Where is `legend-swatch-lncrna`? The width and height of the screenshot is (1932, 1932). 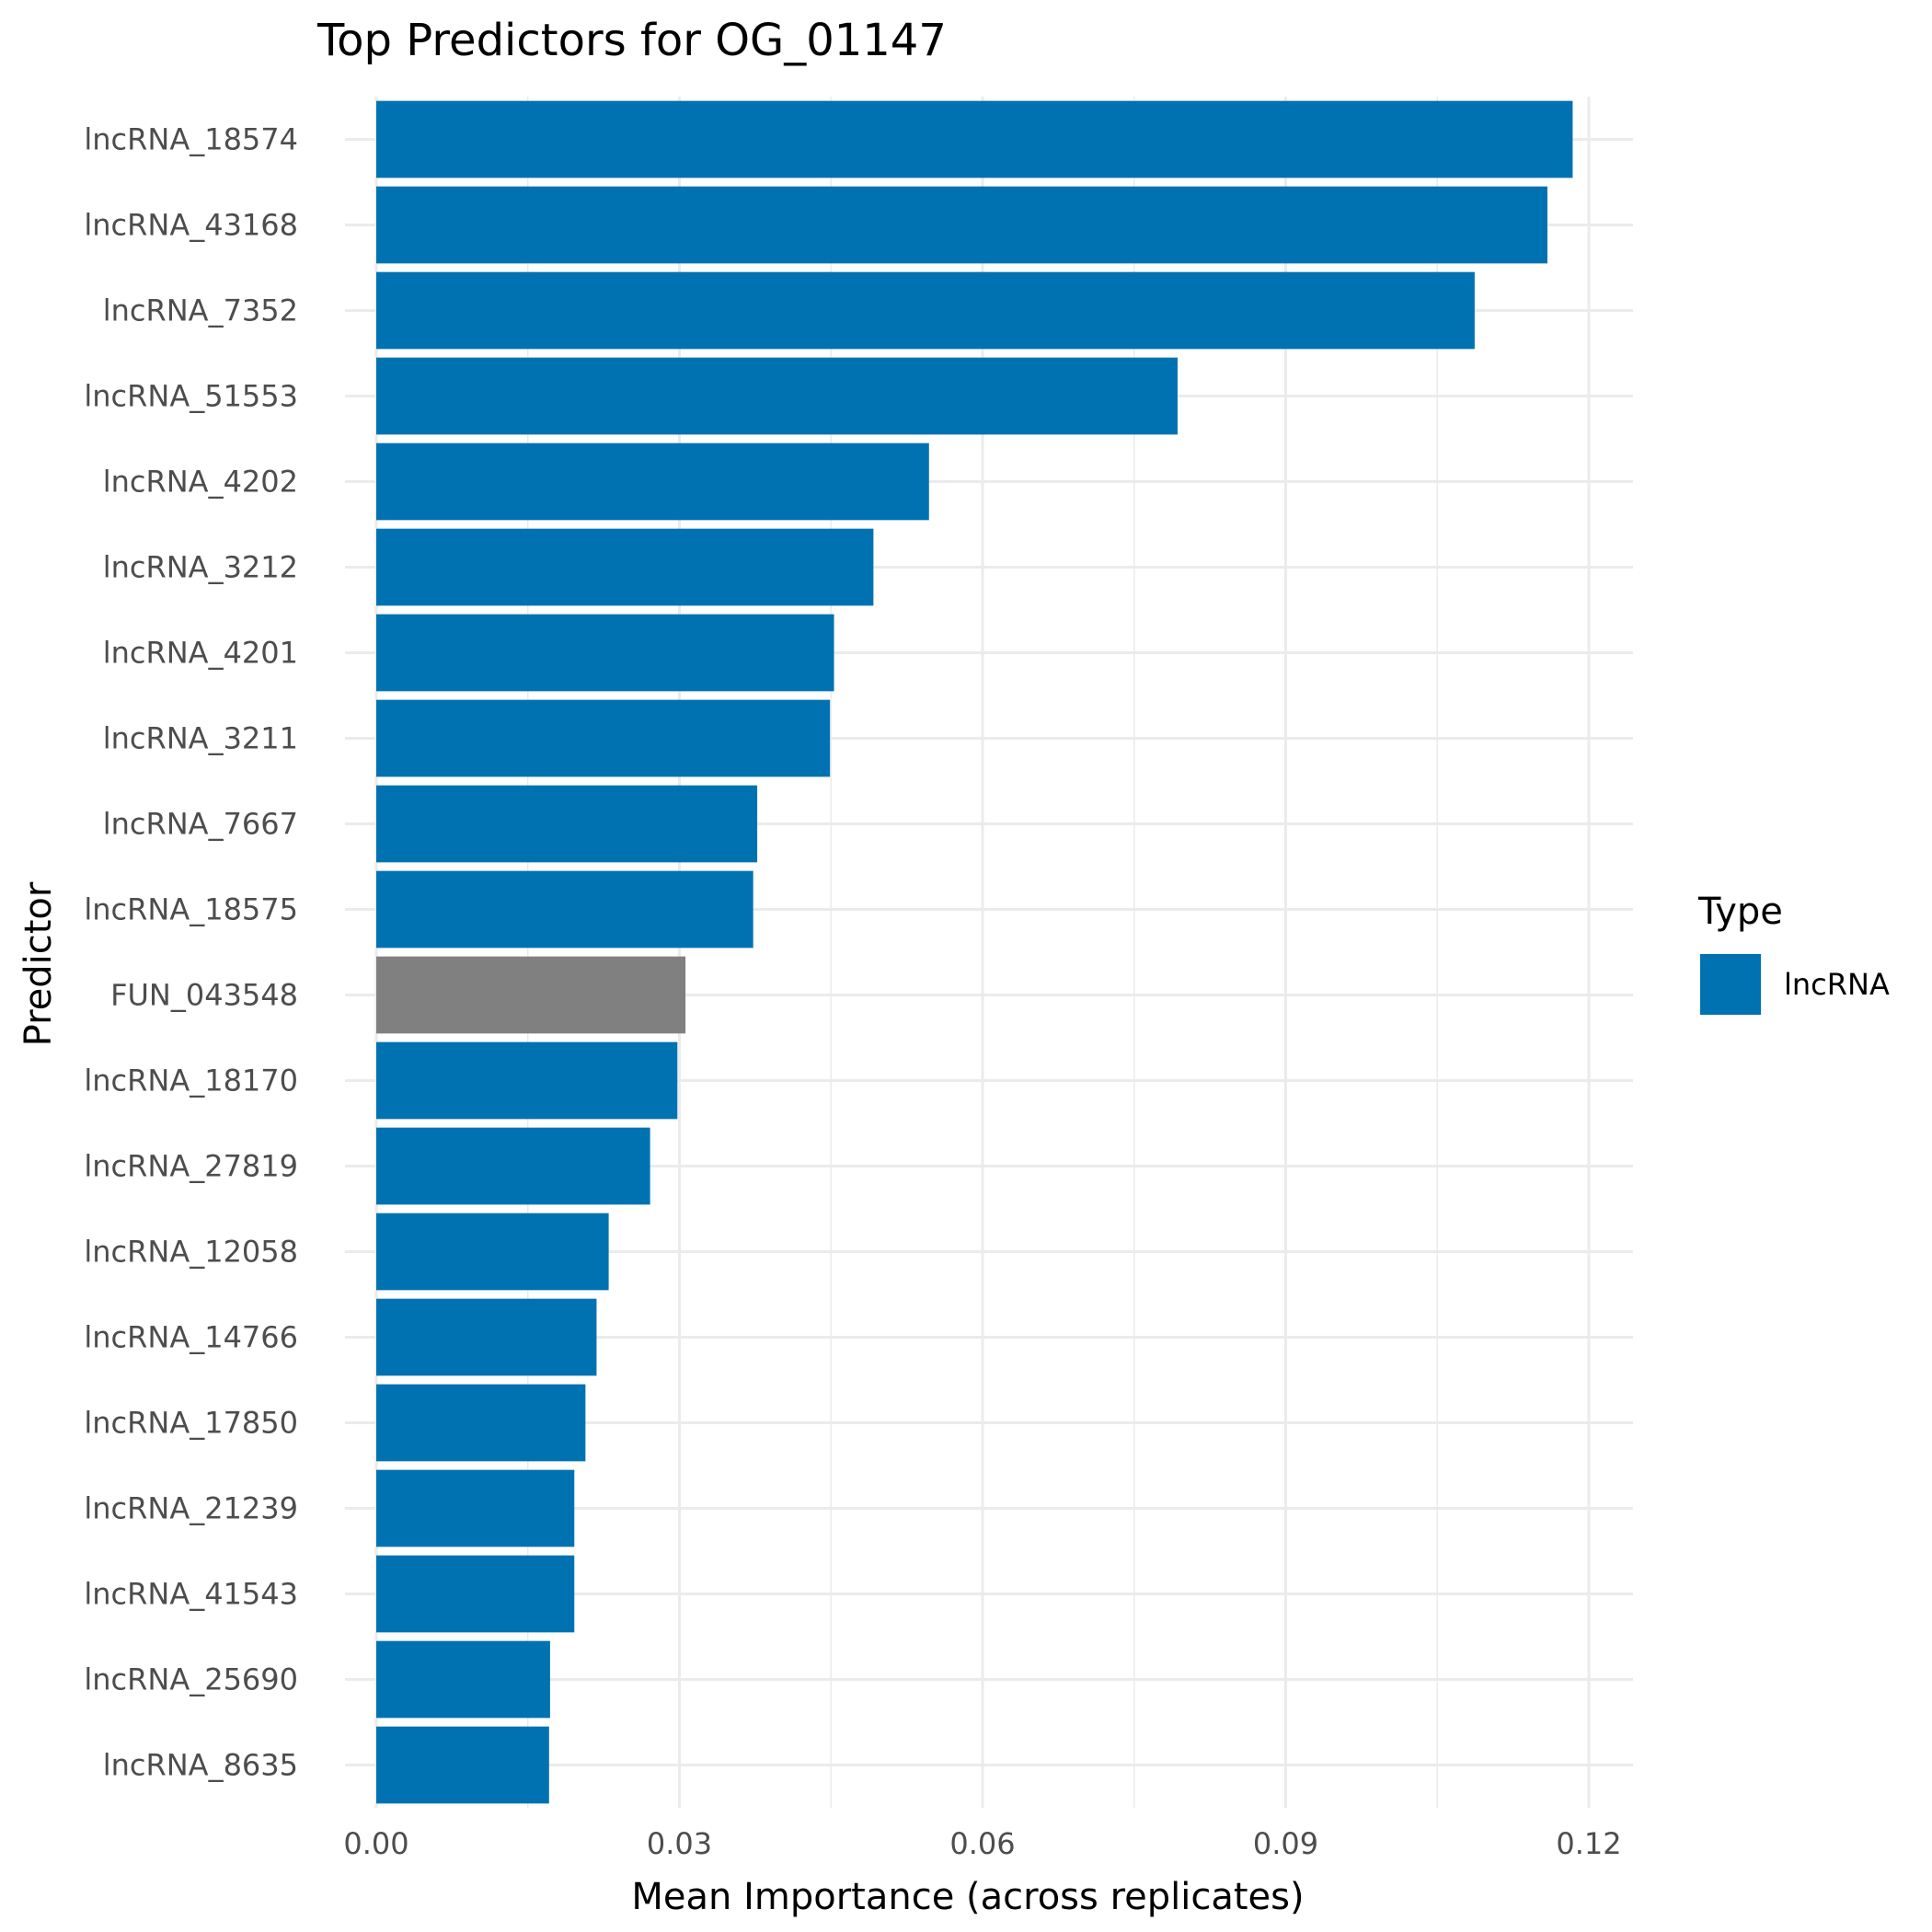 legend-swatch-lncrna is located at coordinates (1730, 984).